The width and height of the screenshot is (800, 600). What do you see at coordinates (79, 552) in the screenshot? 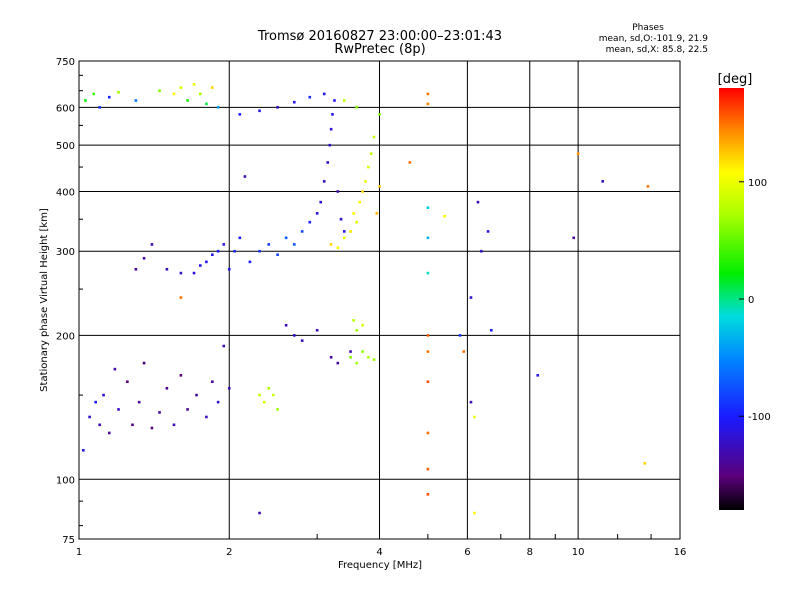
I see `x-tick-label: 1` at bounding box center [79, 552].